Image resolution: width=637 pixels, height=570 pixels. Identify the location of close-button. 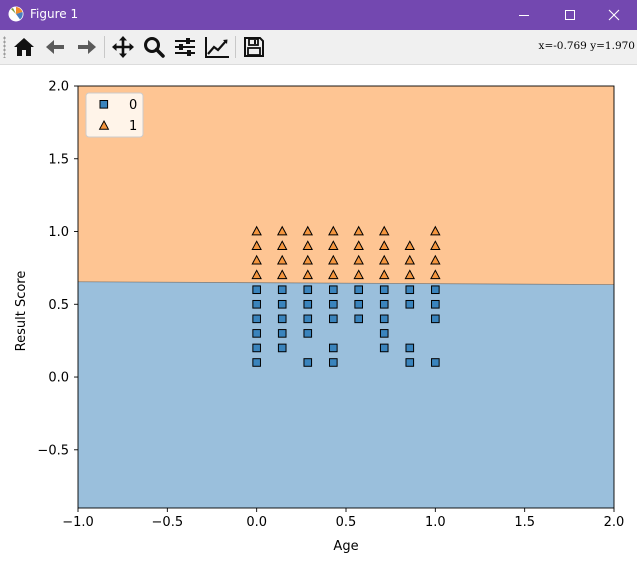
(614, 15).